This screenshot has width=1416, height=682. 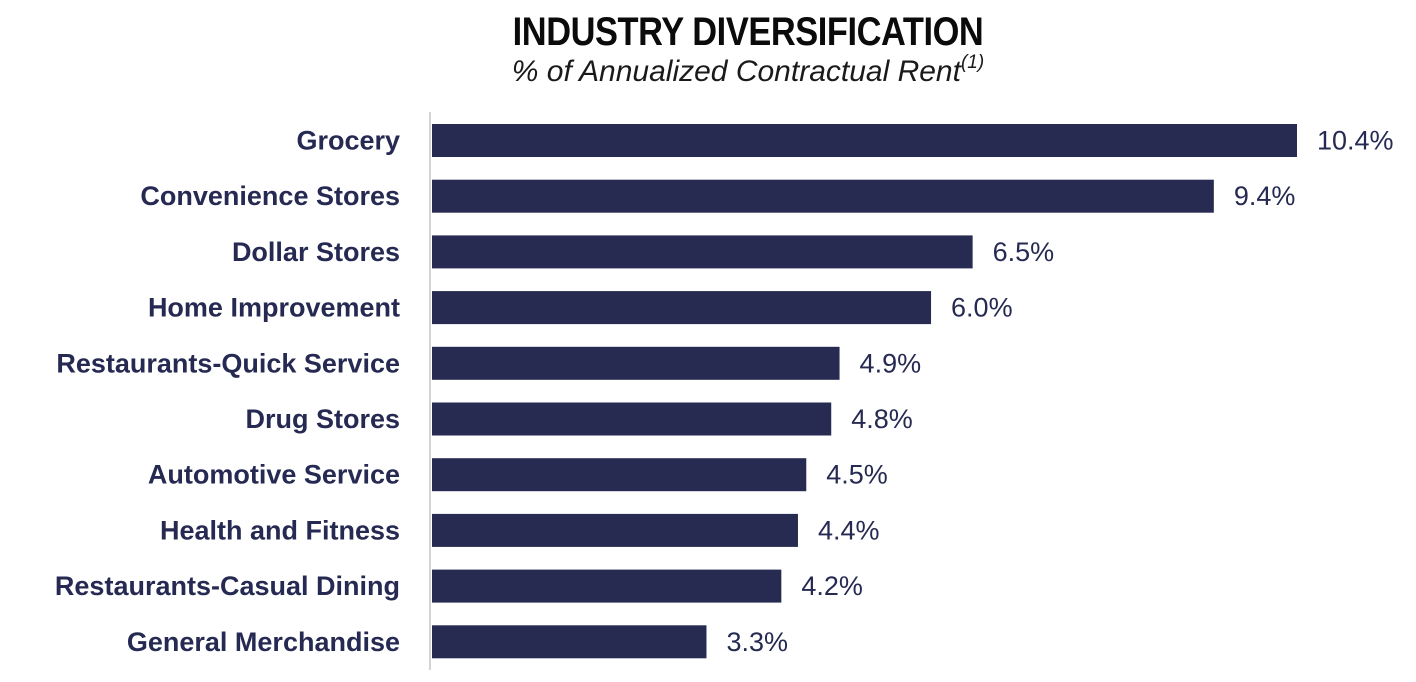 I want to click on category-label: Dollar Stores, so click(x=316, y=252).